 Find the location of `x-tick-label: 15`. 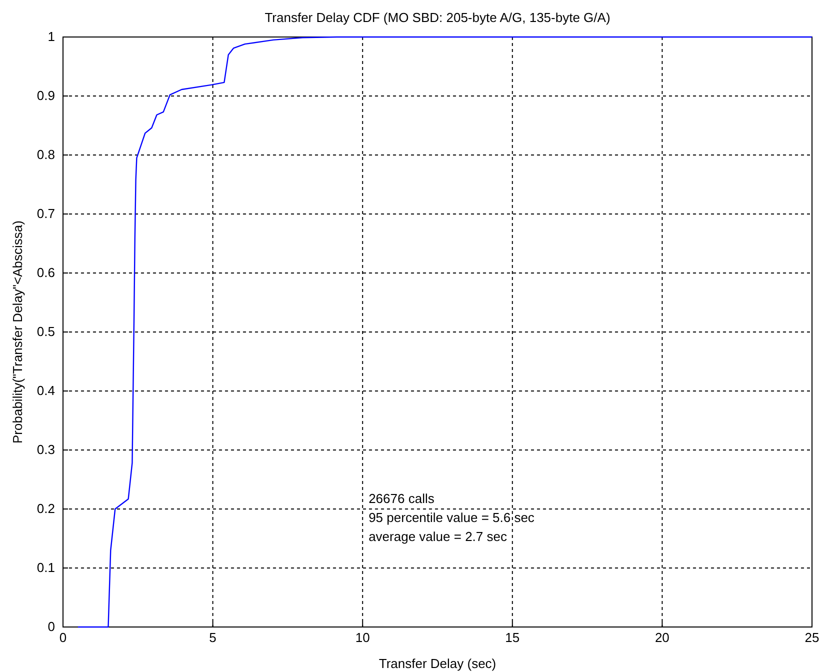

x-tick-label: 15 is located at coordinates (512, 637).